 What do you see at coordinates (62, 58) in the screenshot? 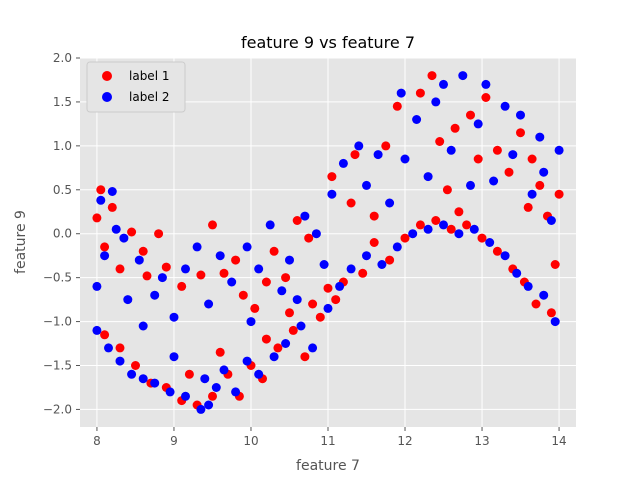
I see `y-tick-label: 2.0` at bounding box center [62, 58].